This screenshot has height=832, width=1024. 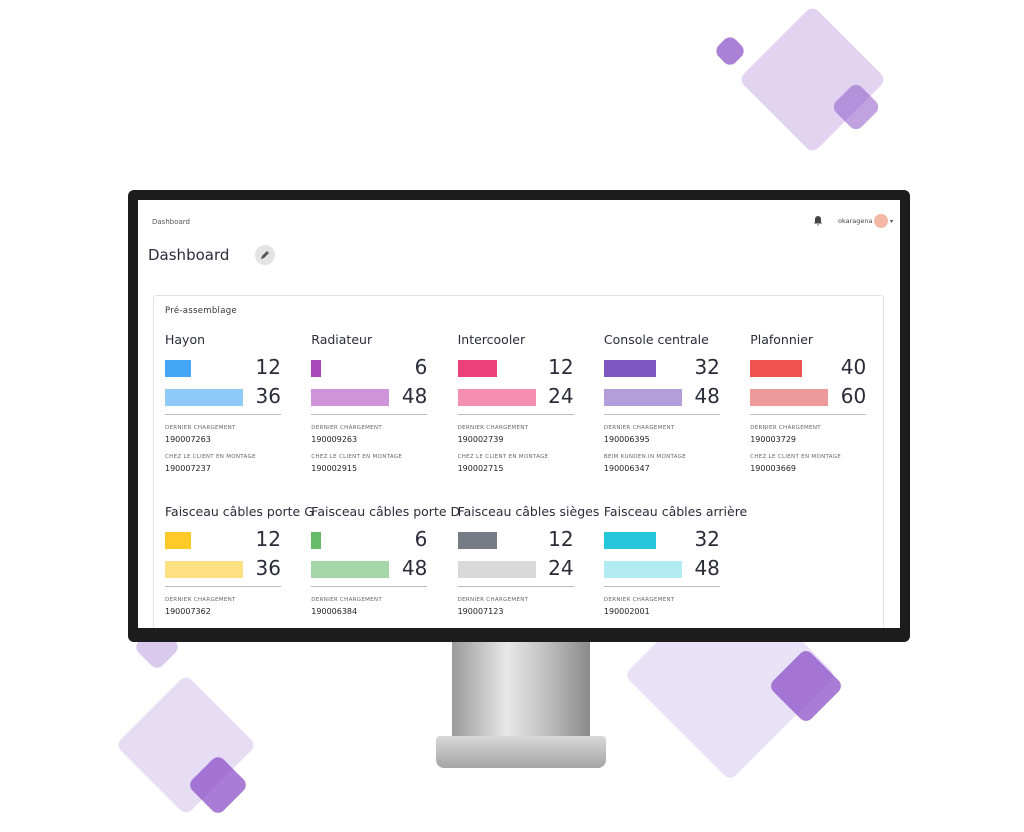 What do you see at coordinates (528, 511) in the screenshot?
I see `card-title: Faisceau câbles sièges` at bounding box center [528, 511].